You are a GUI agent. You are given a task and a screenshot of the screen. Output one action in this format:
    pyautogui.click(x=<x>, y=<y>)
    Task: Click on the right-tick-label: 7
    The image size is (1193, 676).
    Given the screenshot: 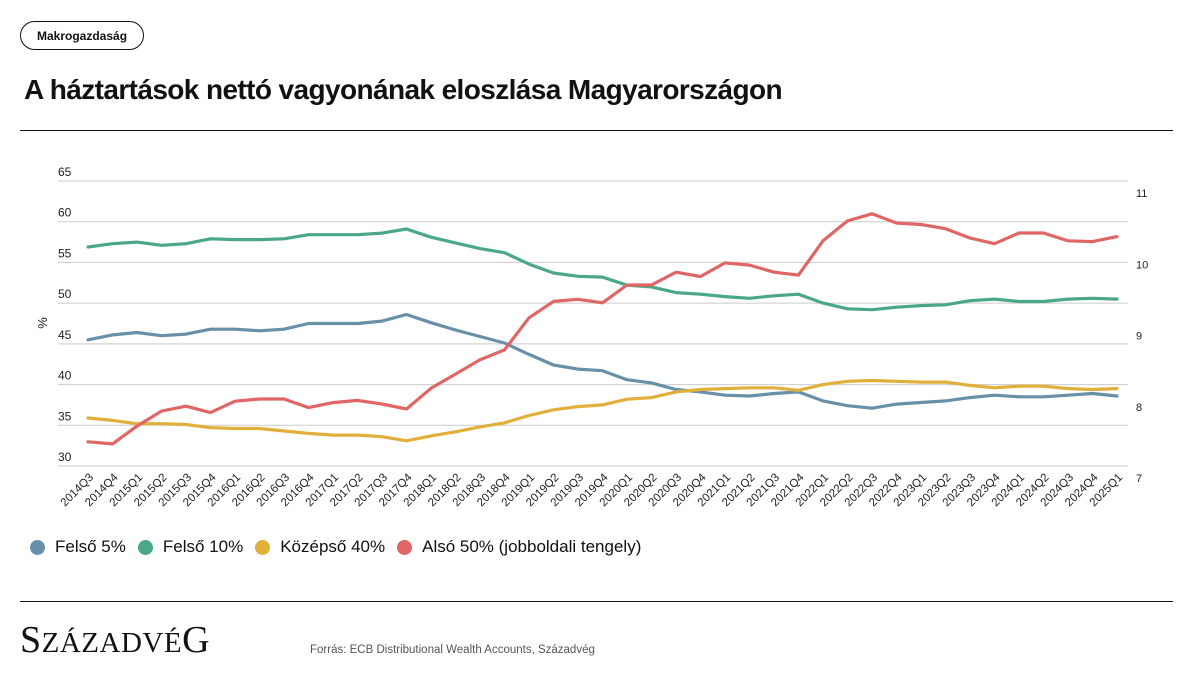 What is the action you would take?
    pyautogui.click(x=1139, y=479)
    